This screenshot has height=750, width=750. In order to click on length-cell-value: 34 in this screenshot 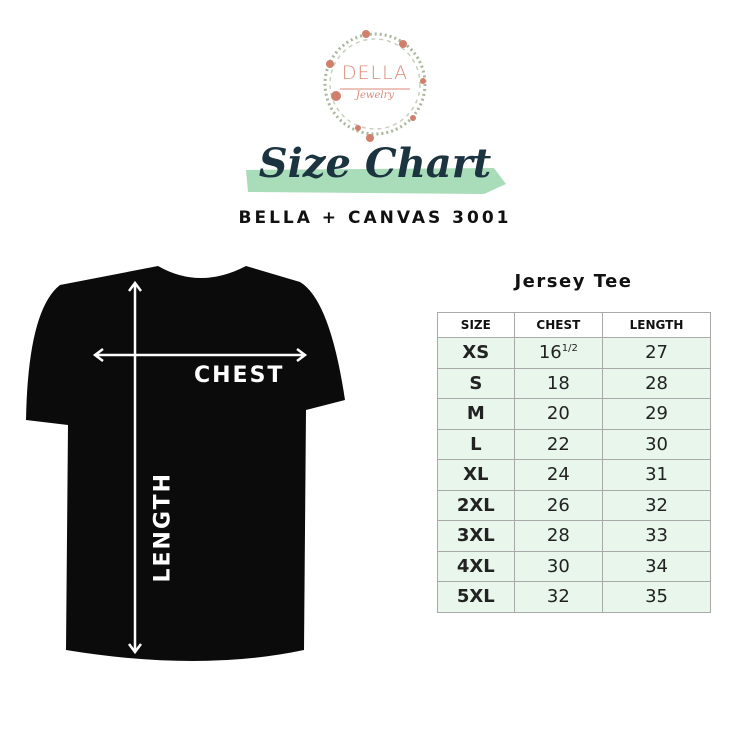, I will do `click(656, 566)`.